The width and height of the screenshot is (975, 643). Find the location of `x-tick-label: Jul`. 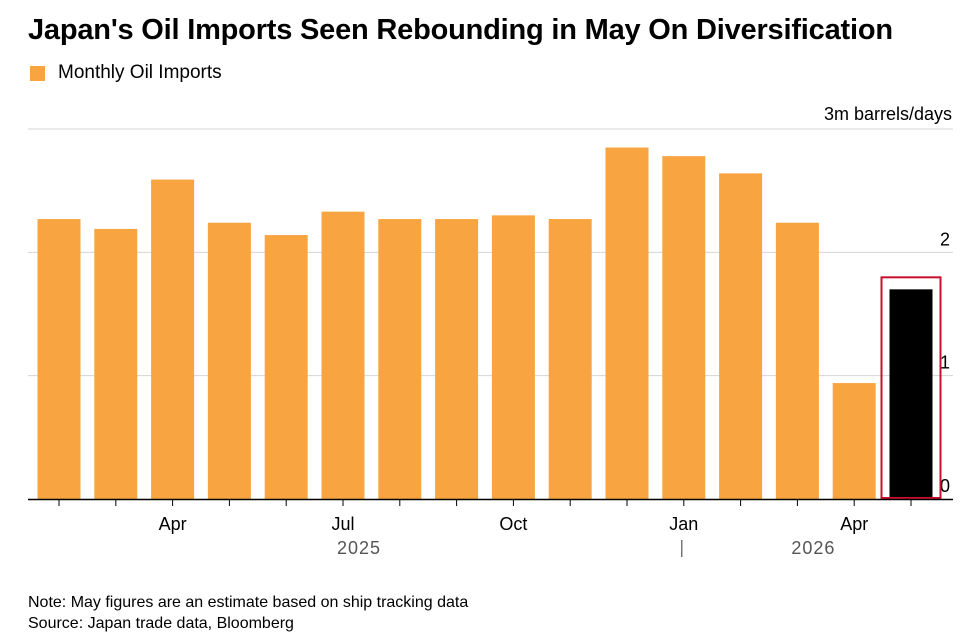

x-tick-label: Jul is located at coordinates (342, 524).